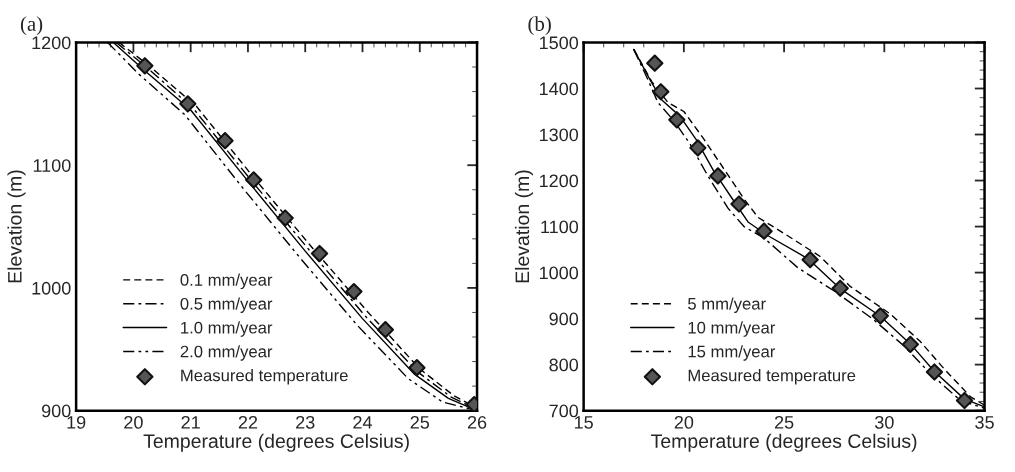  Describe the element at coordinates (248, 422) in the screenshot. I see `x-tick-label: 22` at that location.